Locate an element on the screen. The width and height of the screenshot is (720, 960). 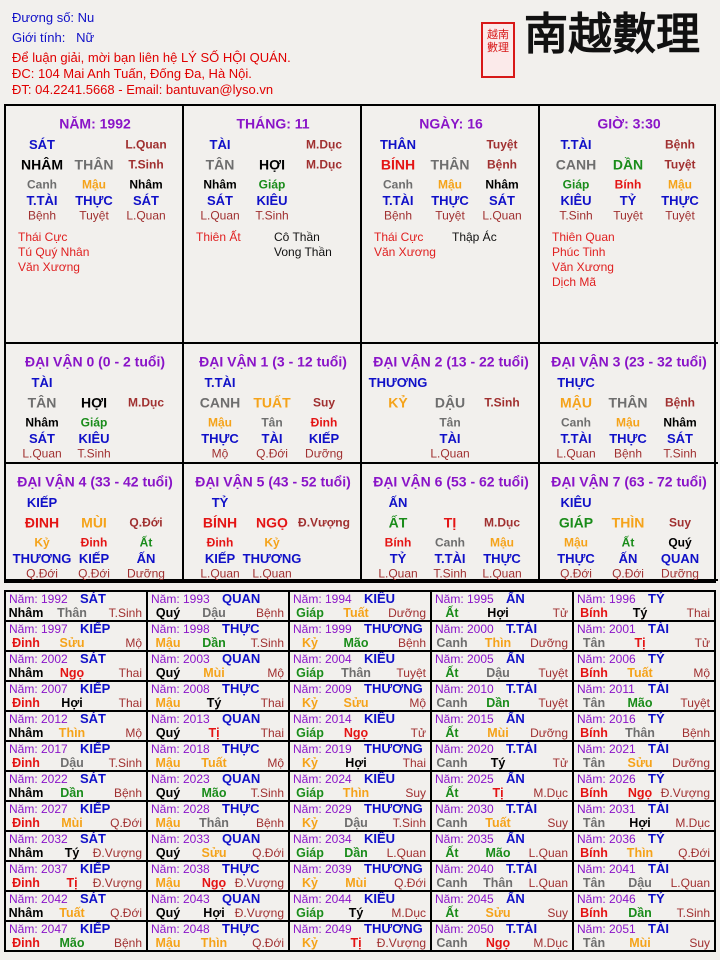
hidden-stem: Kỷ is located at coordinates (42, 542).